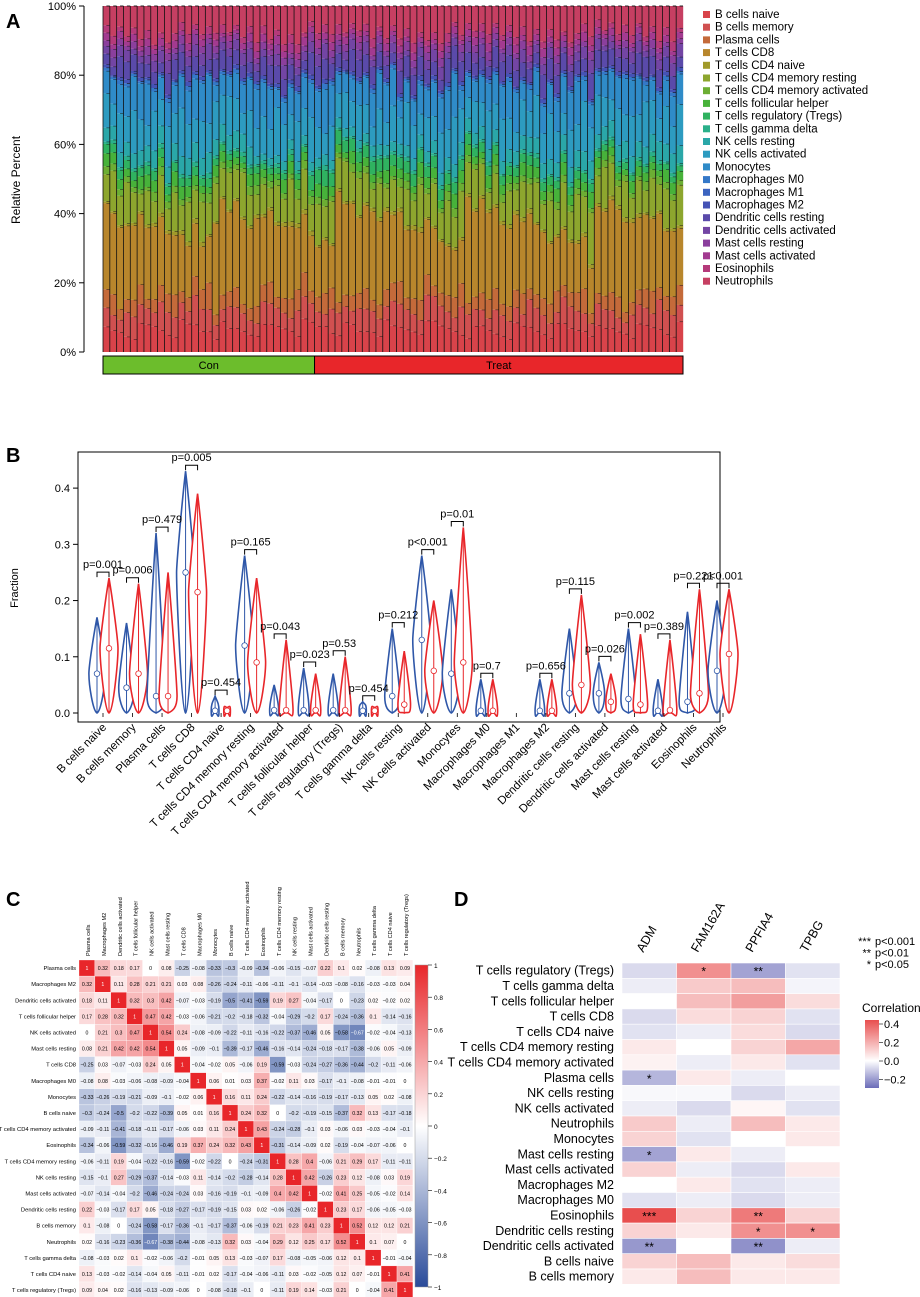 This screenshot has width=920, height=1297. I want to click on panel-c-cell-value: 0.11, so click(119, 985).